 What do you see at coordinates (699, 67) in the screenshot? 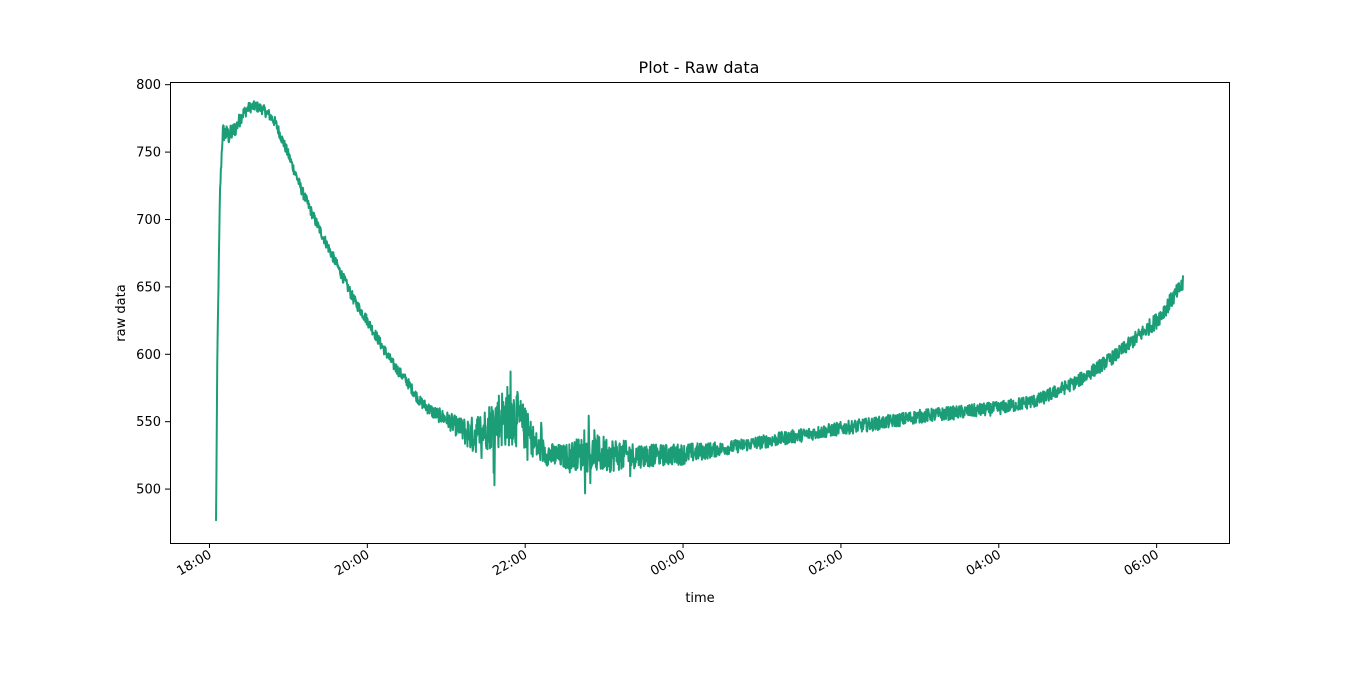
I see `chart-title: Plot - Raw data` at bounding box center [699, 67].